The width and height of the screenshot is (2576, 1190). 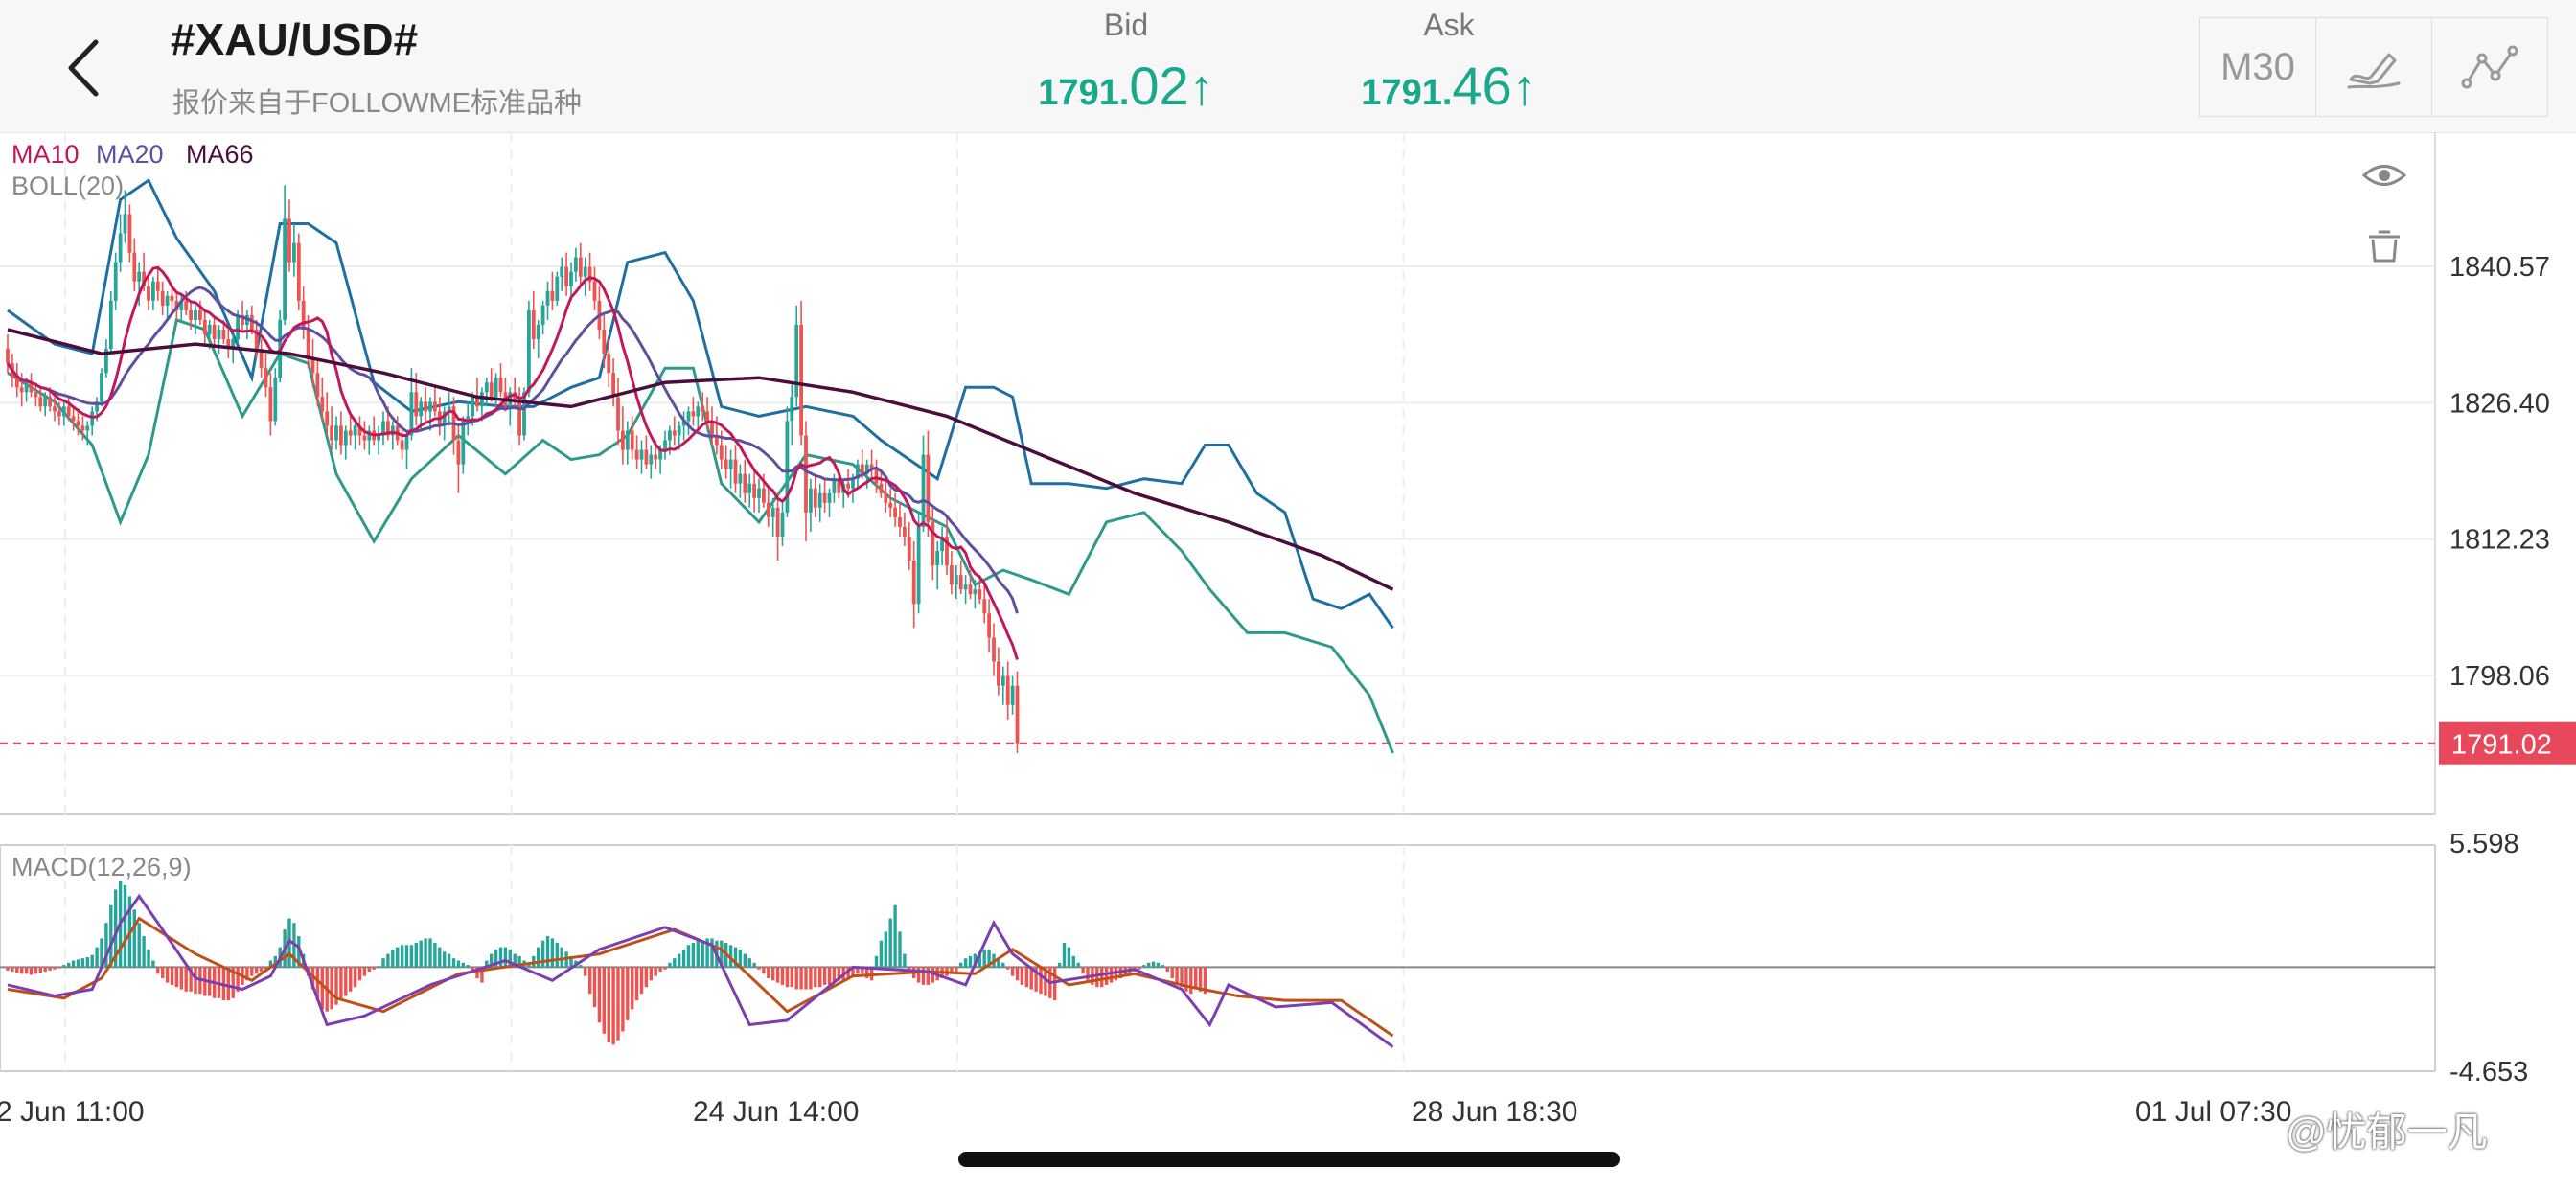 I want to click on chart-toolbar: M30, so click(x=2373, y=67).